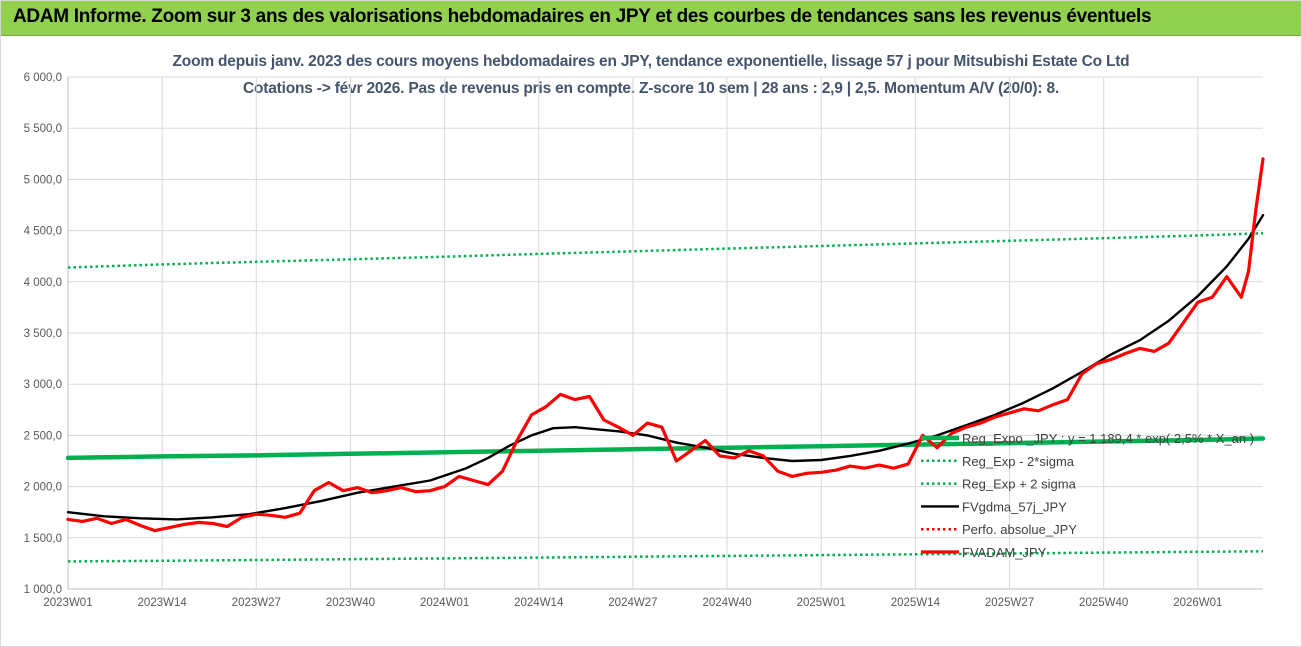 The width and height of the screenshot is (1302, 647). I want to click on x-tick-label: 2024W27, so click(632, 603).